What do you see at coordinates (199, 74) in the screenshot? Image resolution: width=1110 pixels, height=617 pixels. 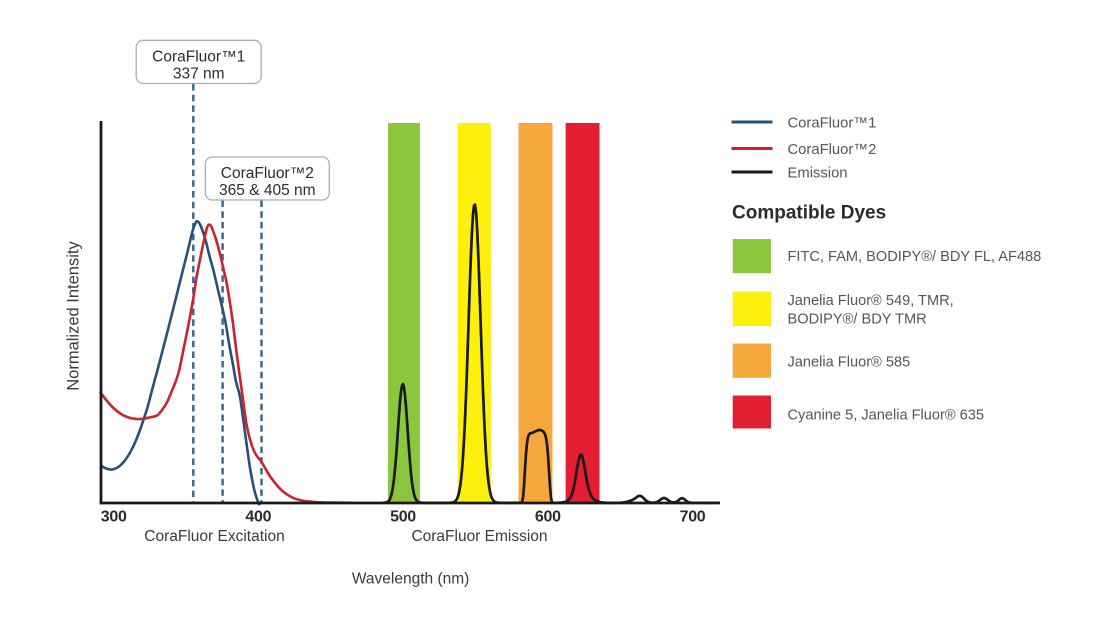 I see `svg-text: 337 nm` at bounding box center [199, 74].